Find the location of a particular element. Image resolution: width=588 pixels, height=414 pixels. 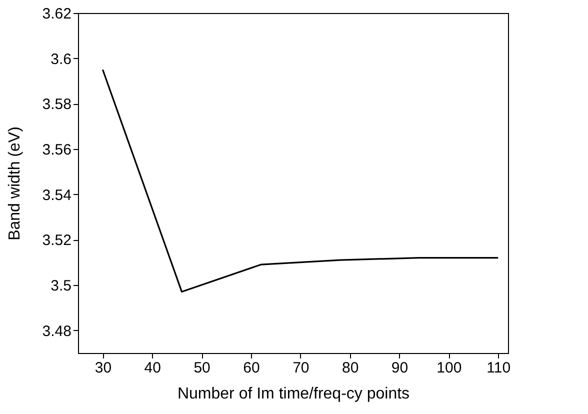

y-tick-label: 3.5 is located at coordinates (61, 286).